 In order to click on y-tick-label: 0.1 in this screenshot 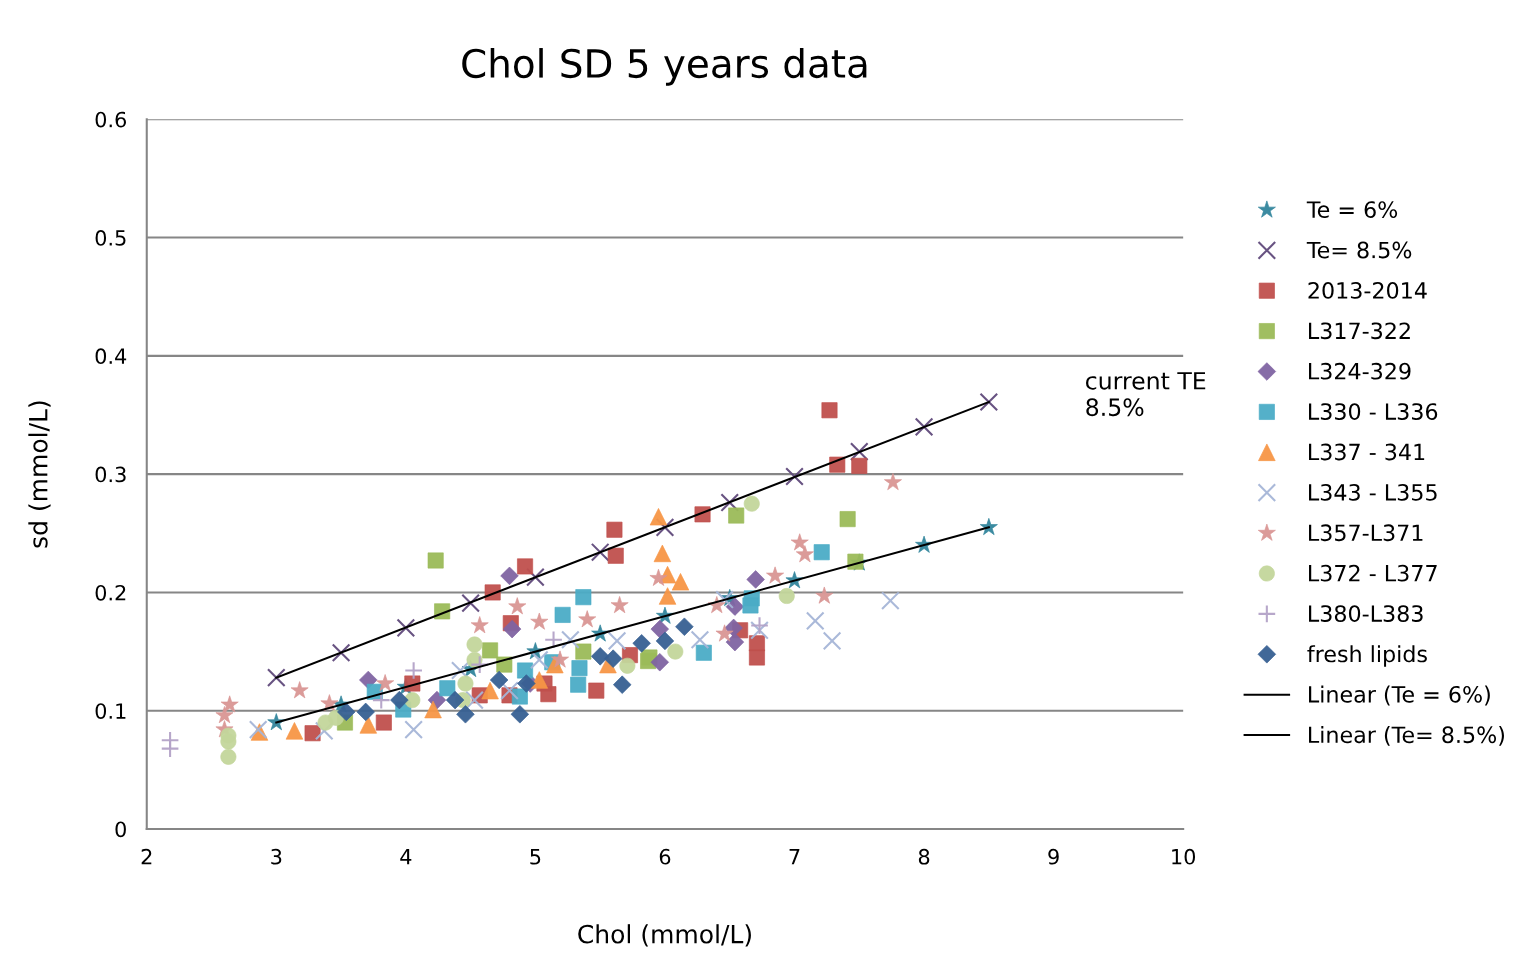, I will do `click(110, 711)`.